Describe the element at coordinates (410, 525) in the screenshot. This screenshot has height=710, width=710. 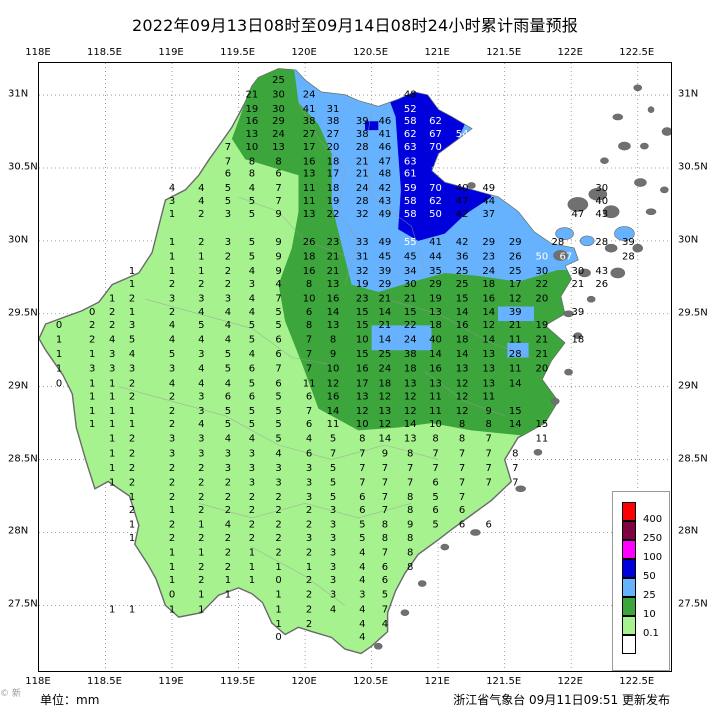
I see `station-value: 9` at that location.